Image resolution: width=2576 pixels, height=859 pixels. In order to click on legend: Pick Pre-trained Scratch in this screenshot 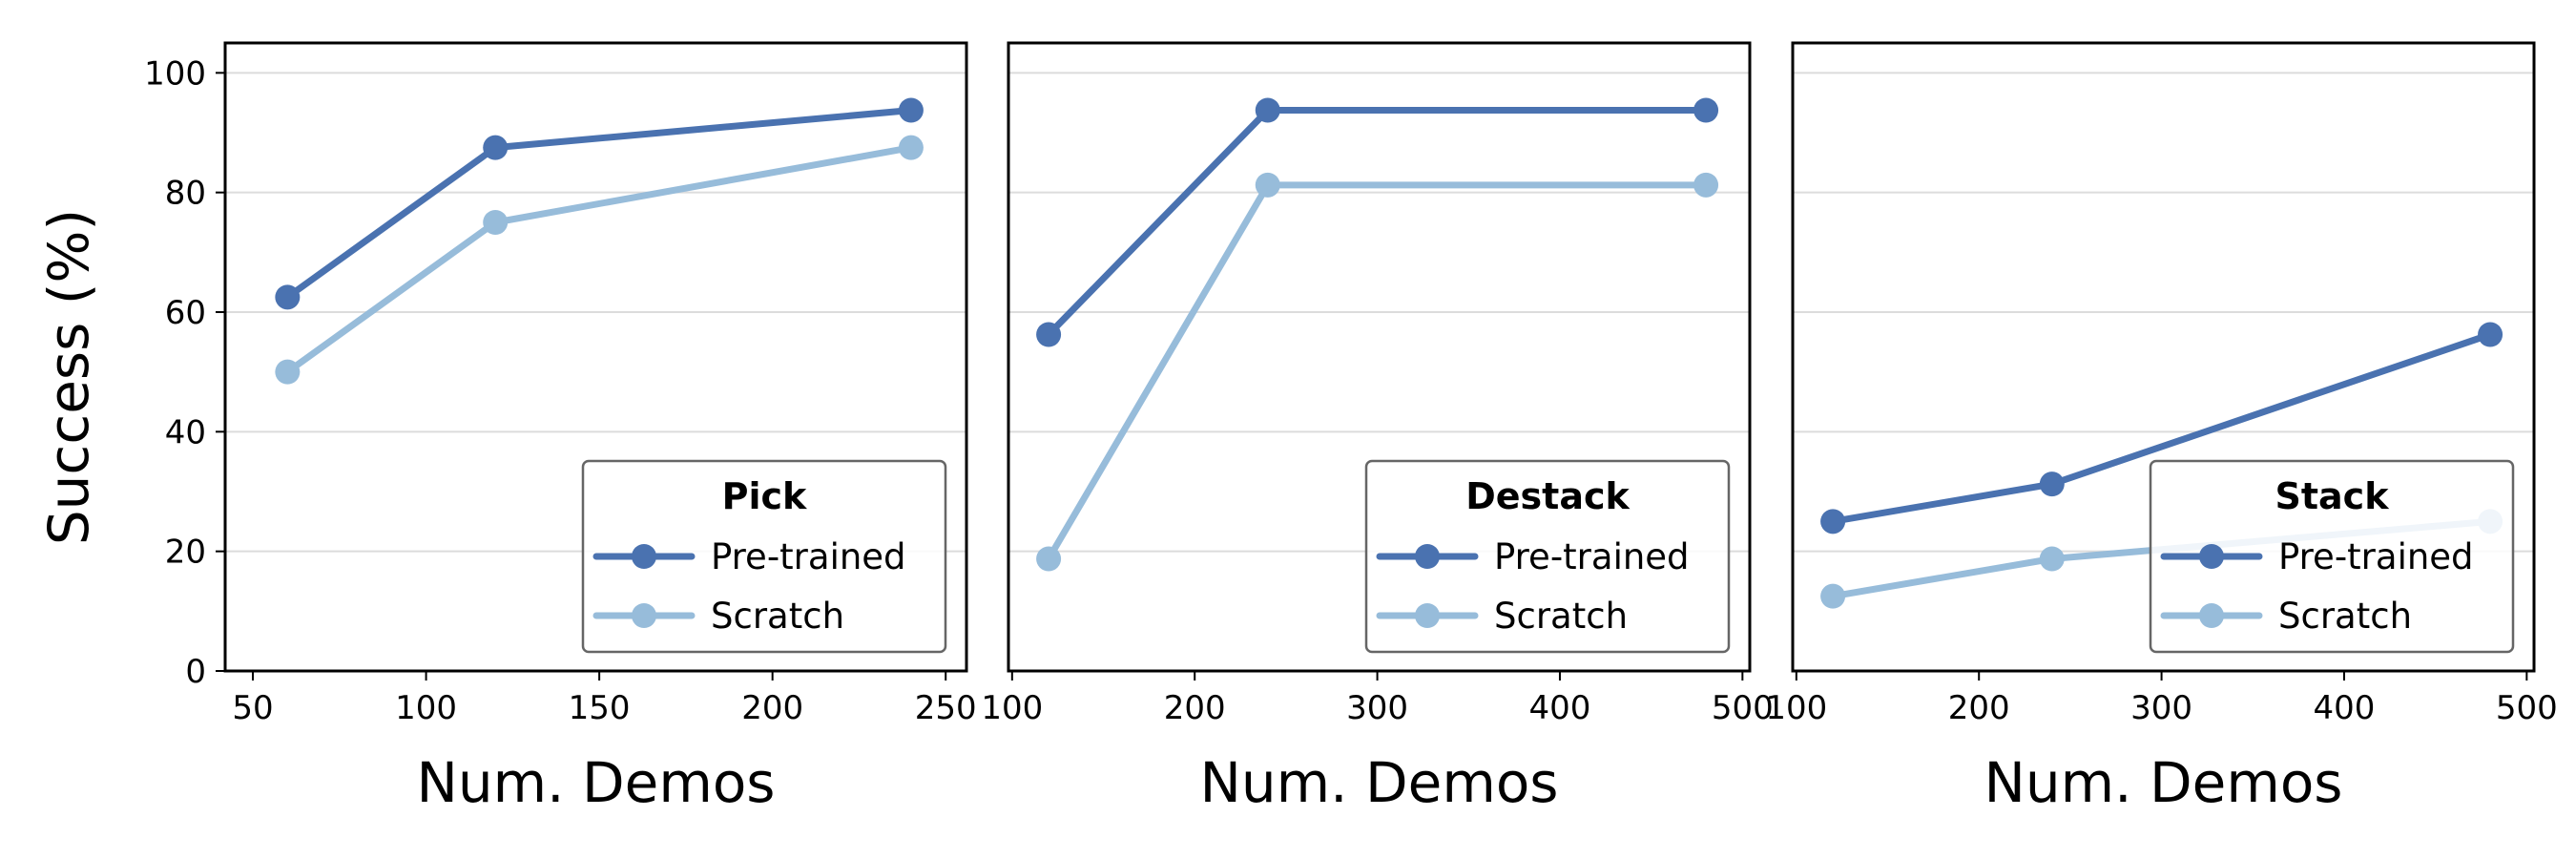, I will do `click(764, 556)`.